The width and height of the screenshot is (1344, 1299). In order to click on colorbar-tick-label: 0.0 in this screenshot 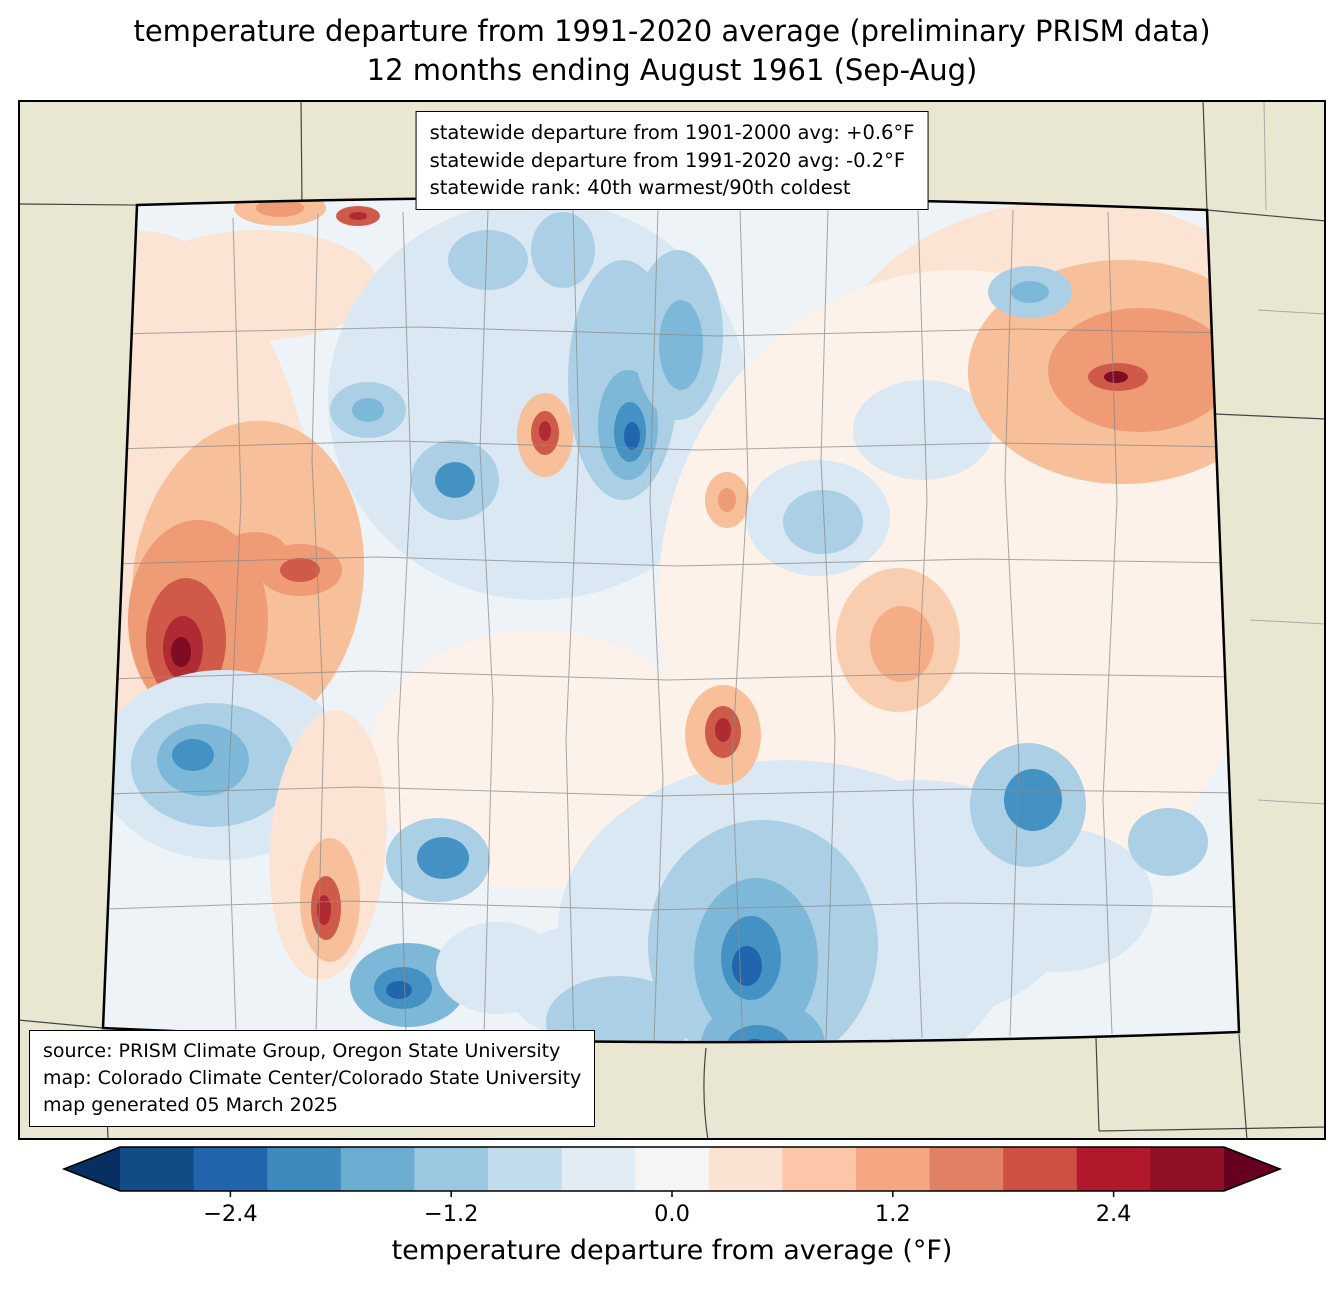, I will do `click(672, 1214)`.